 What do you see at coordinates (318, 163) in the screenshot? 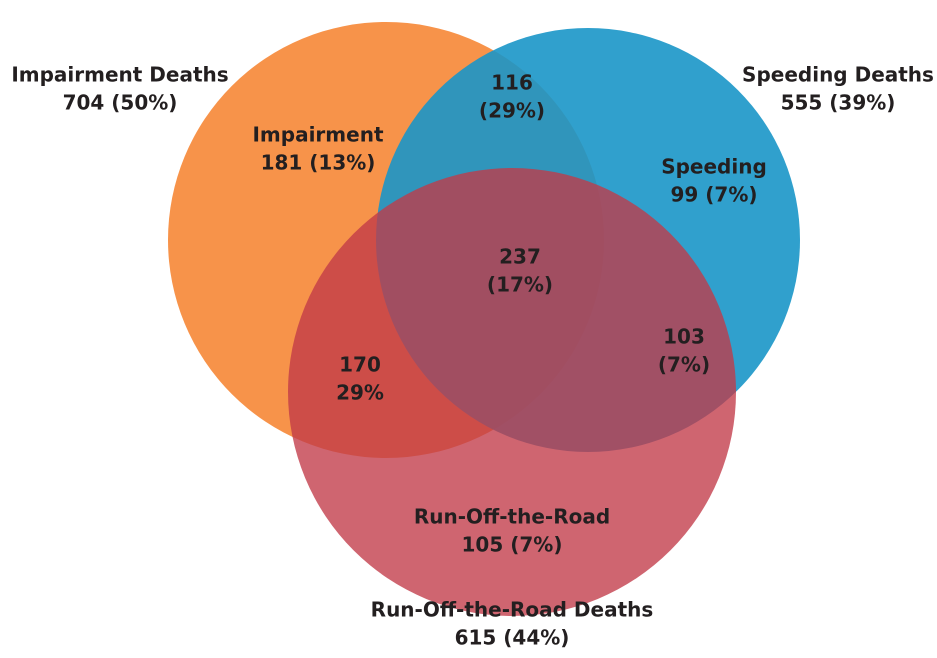
I see `region-label: 181 (13%)` at bounding box center [318, 163].